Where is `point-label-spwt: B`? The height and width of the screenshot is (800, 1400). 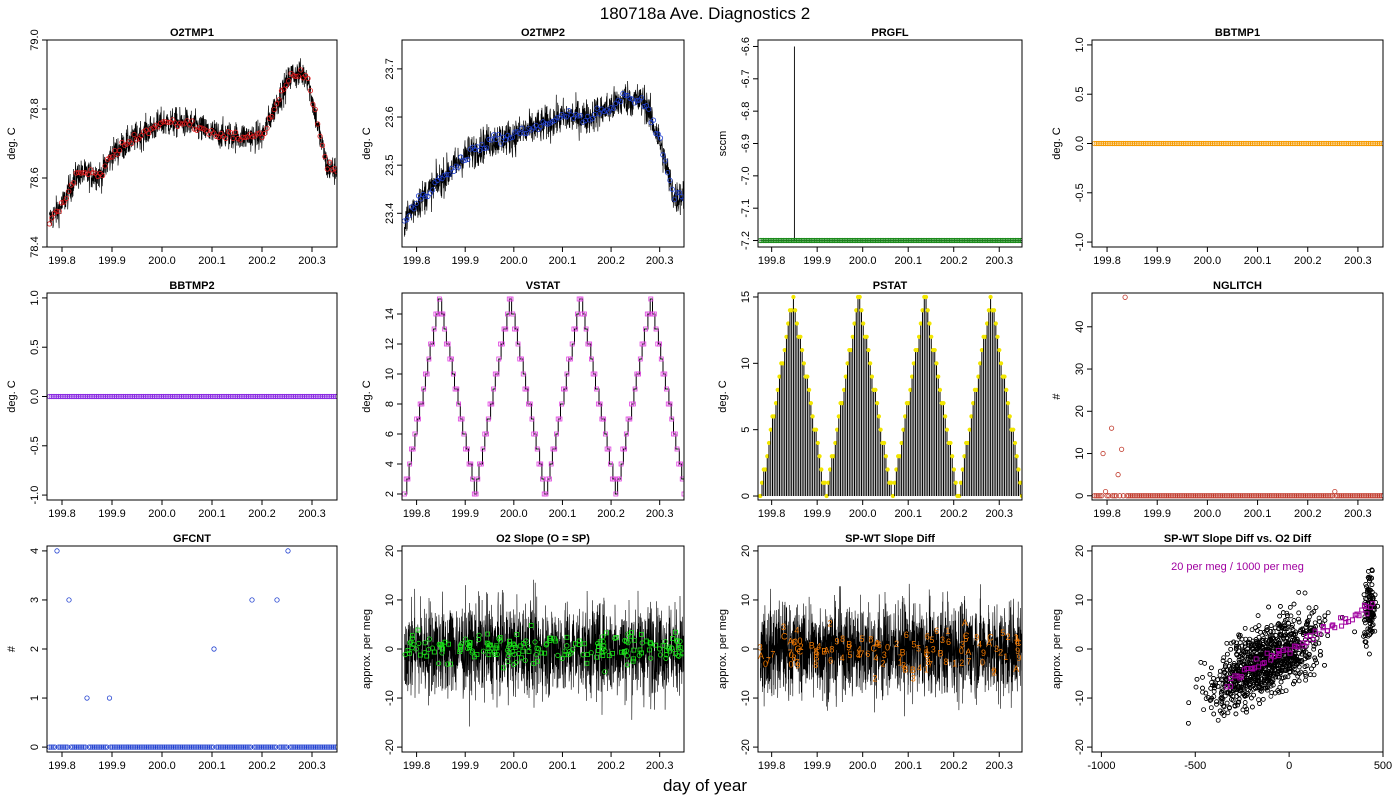 point-label-spwt: B is located at coordinates (941, 654).